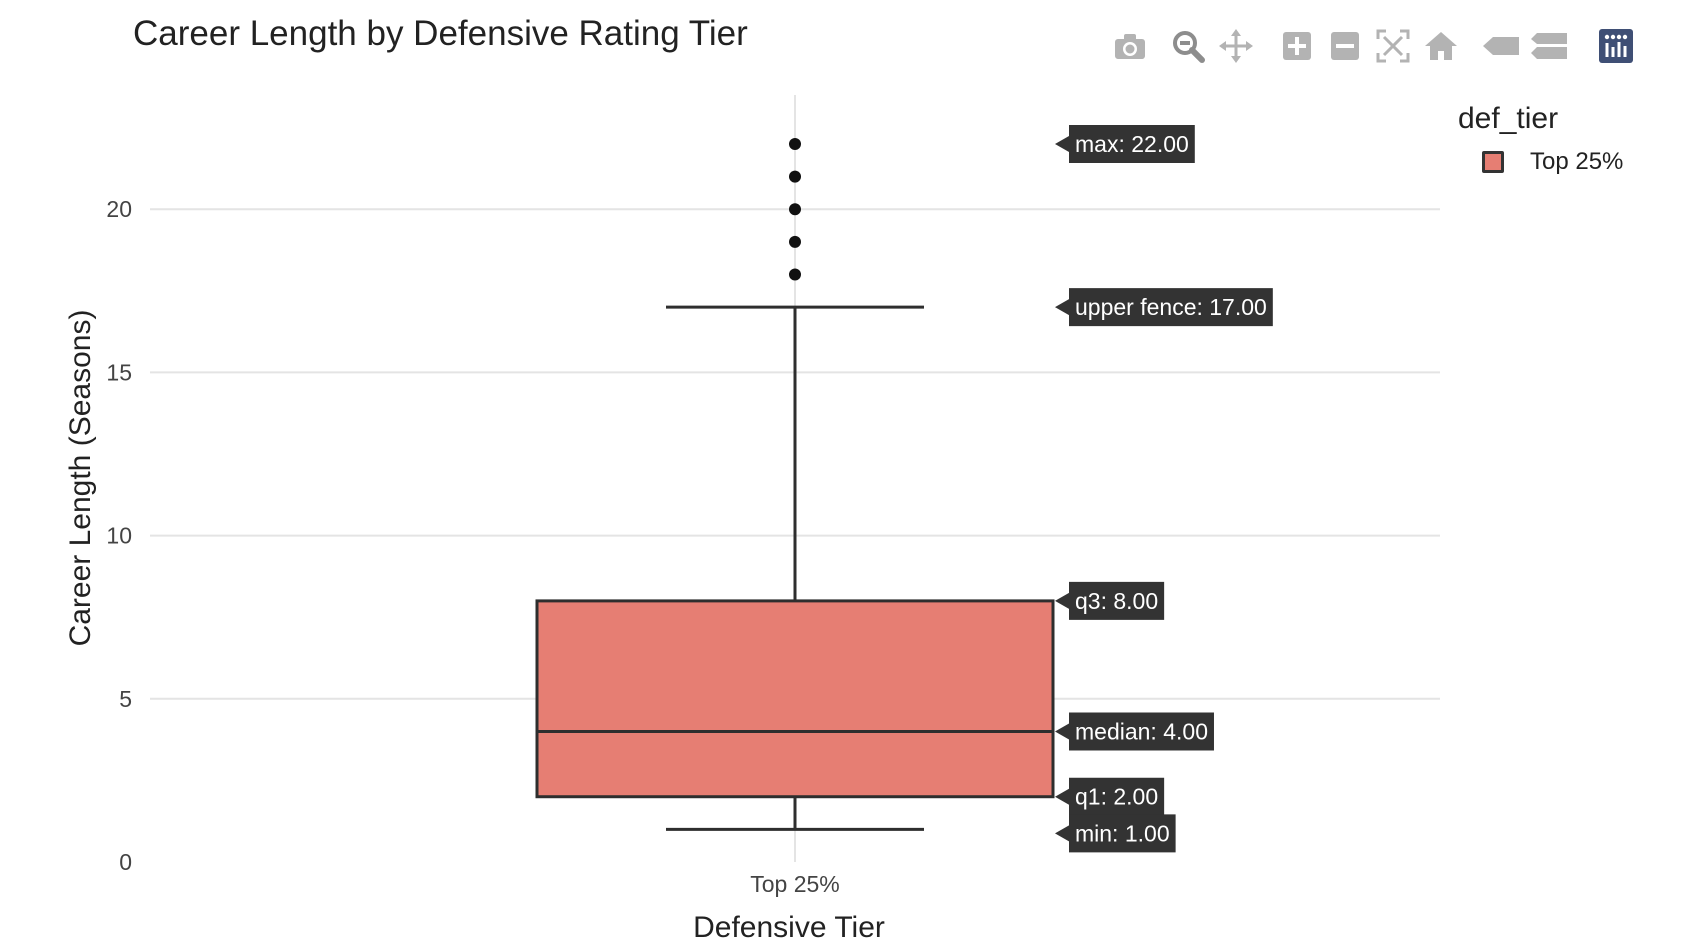  I want to click on hover-closest-icon, so click(1502, 46).